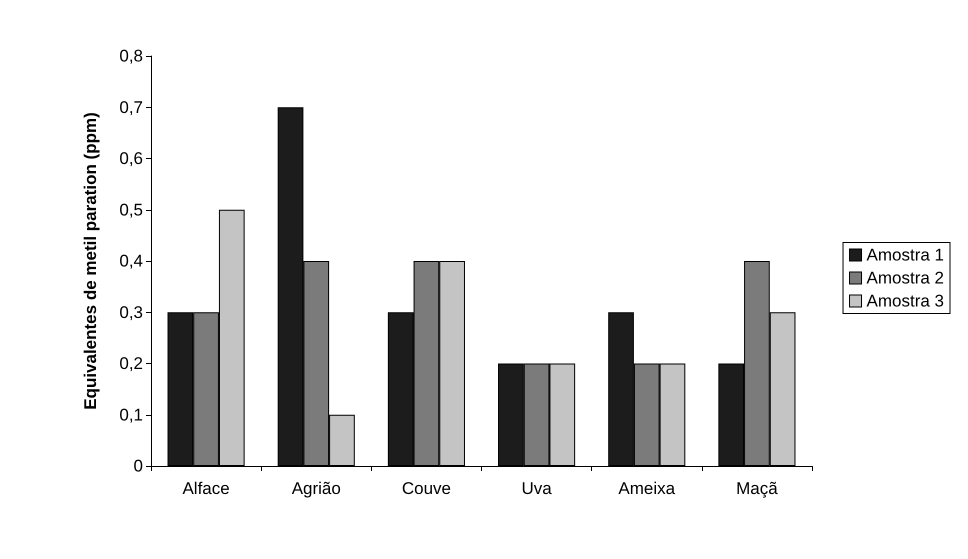  Describe the element at coordinates (90, 261) in the screenshot. I see `y-axis-title: Equivalentes de metil paration (ppm)` at that location.